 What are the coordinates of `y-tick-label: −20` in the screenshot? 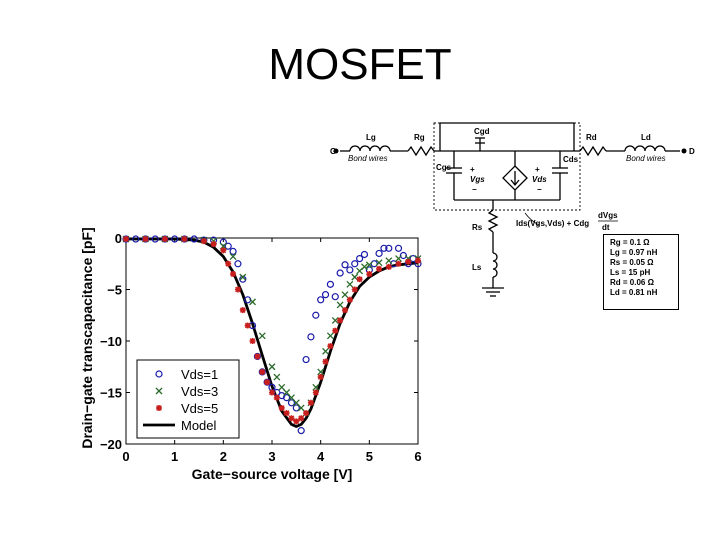 It's located at (111, 444).